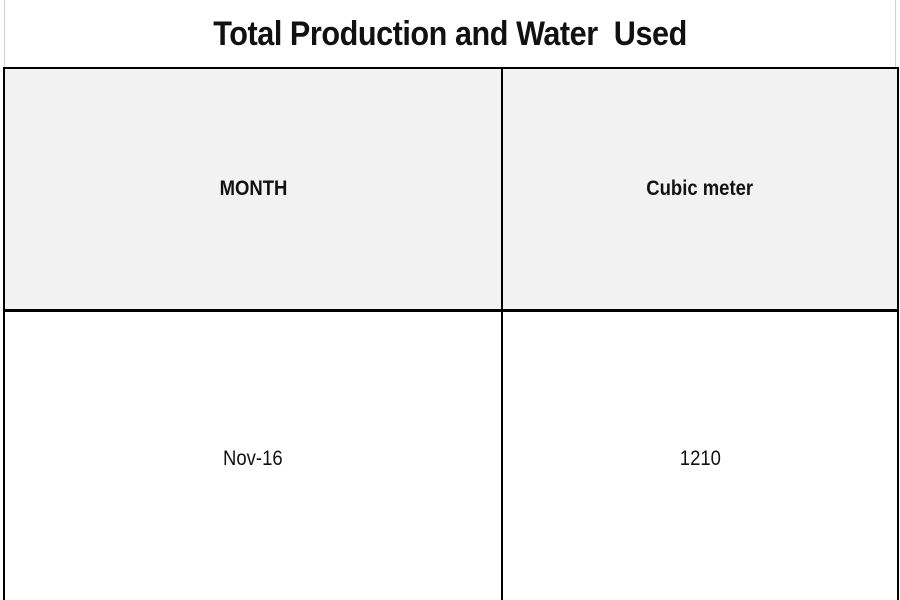 Image resolution: width=900 pixels, height=600 pixels. I want to click on column-header-cubic-meter-label: Cubic meter, so click(700, 188).